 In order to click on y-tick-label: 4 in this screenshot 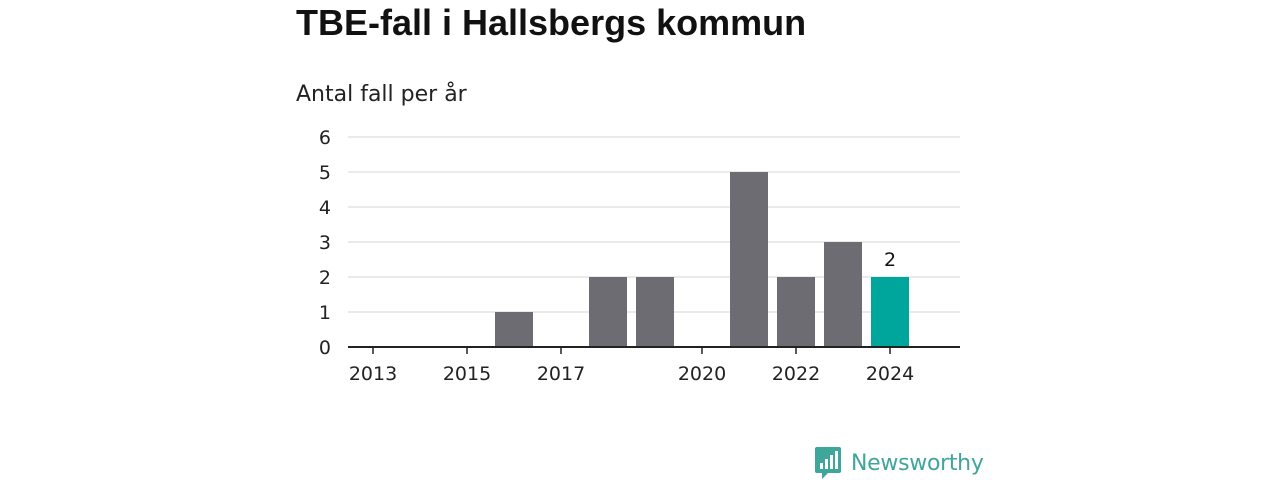, I will do `click(325, 208)`.